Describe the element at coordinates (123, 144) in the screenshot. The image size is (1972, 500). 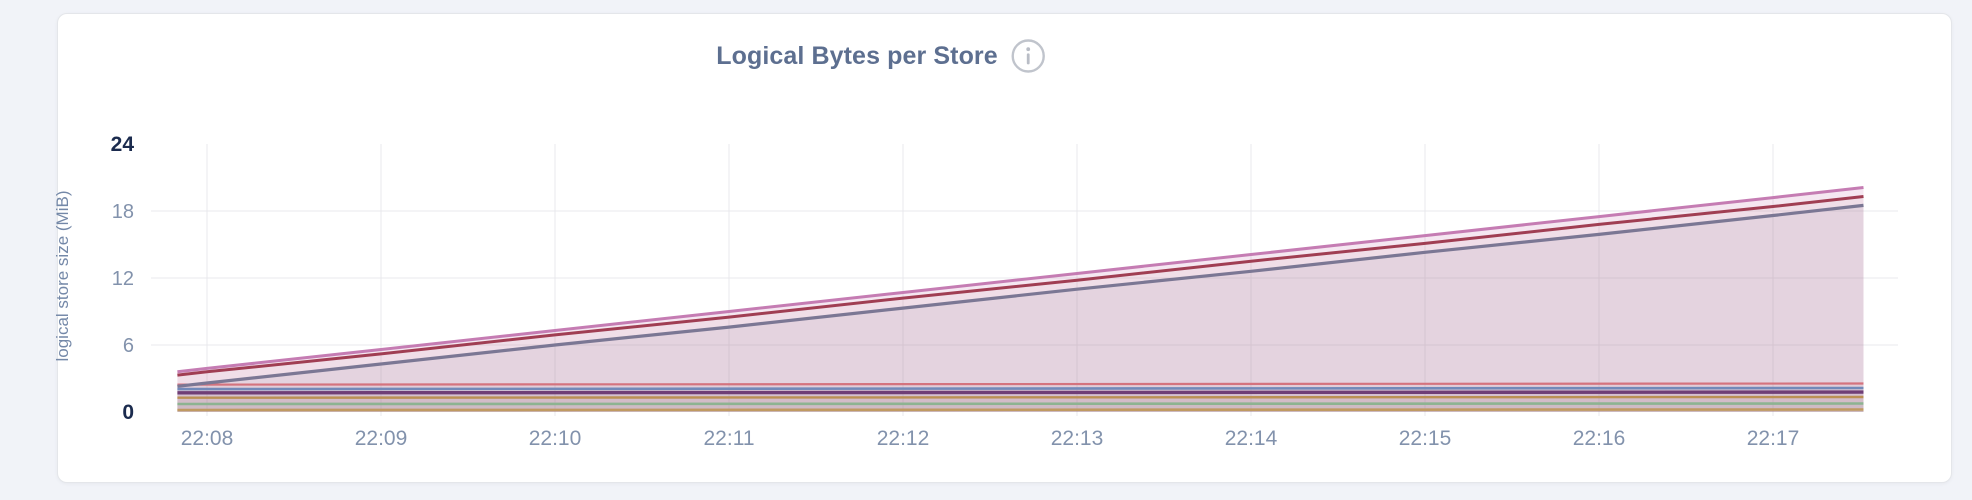
I see `y-tick-label: 24` at that location.